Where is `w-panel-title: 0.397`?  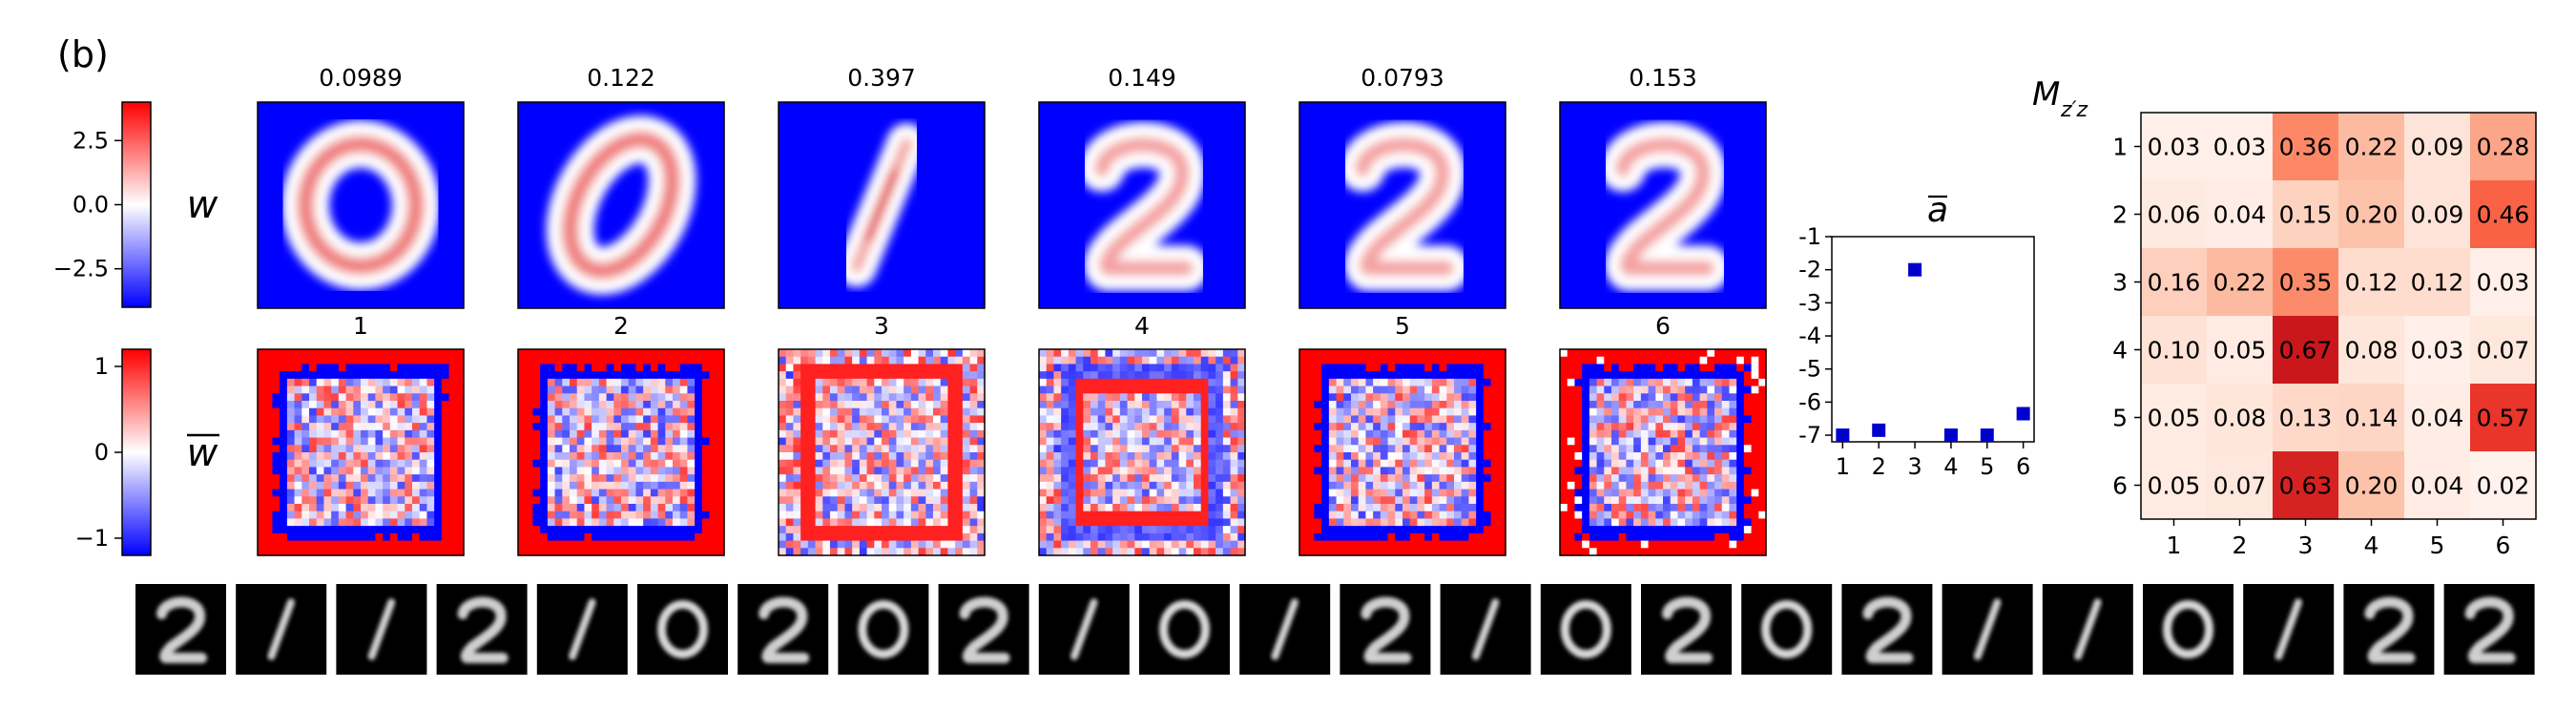
w-panel-title: 0.397 is located at coordinates (881, 78).